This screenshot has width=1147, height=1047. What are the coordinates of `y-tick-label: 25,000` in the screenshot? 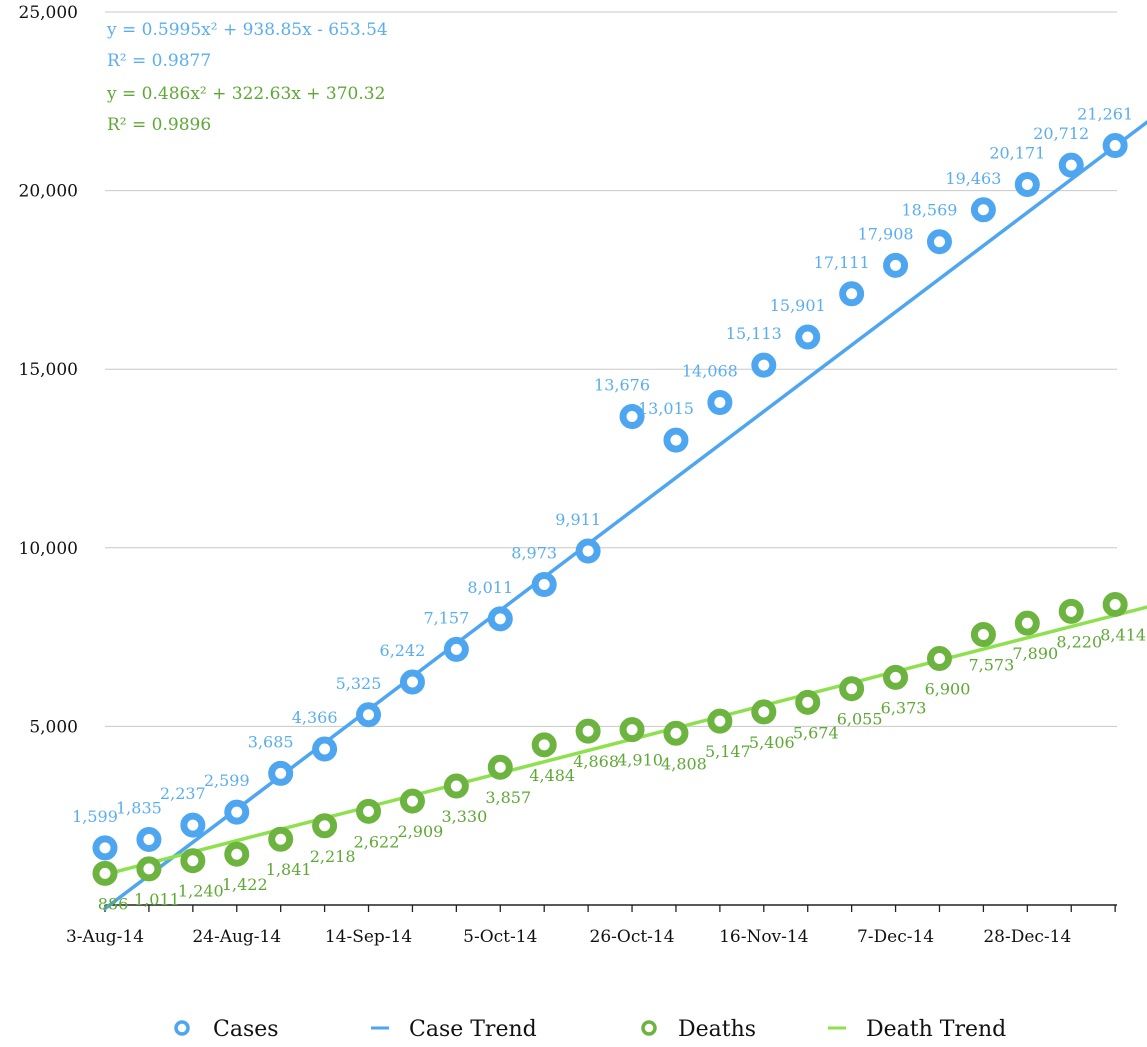 It's located at (48, 13).